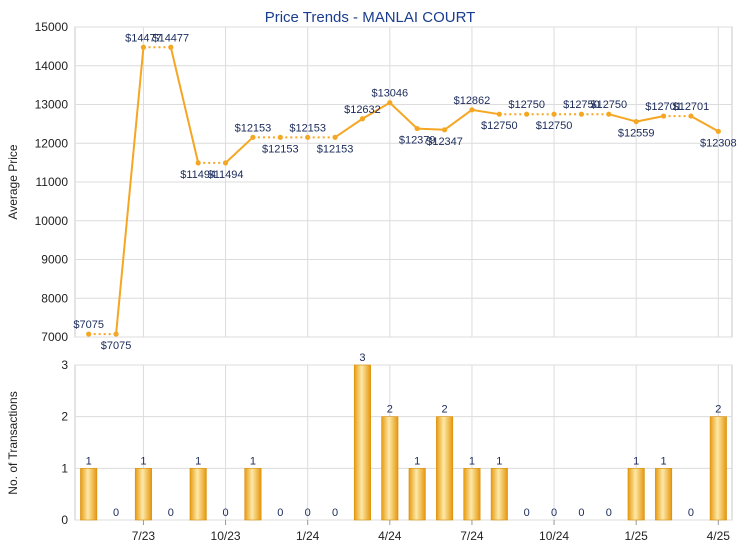  Describe the element at coordinates (637, 536) in the screenshot. I see `x-tick-label: 1/25` at that location.